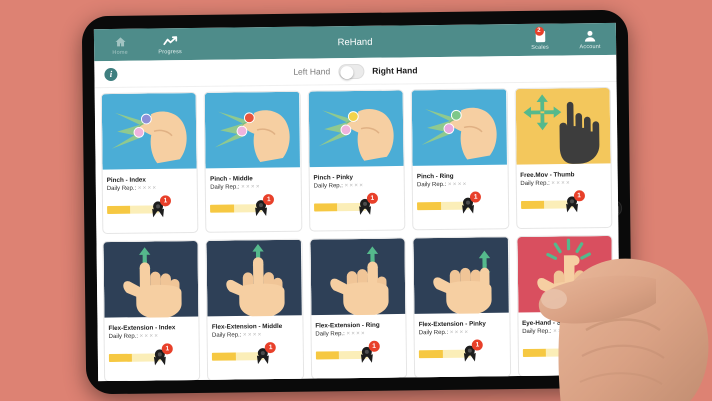 Image resolution: width=712 pixels, height=401 pixels. I want to click on exercise-card-body: Pinch - Middle Daily Rep.: ×××× 1, so click(253, 202).